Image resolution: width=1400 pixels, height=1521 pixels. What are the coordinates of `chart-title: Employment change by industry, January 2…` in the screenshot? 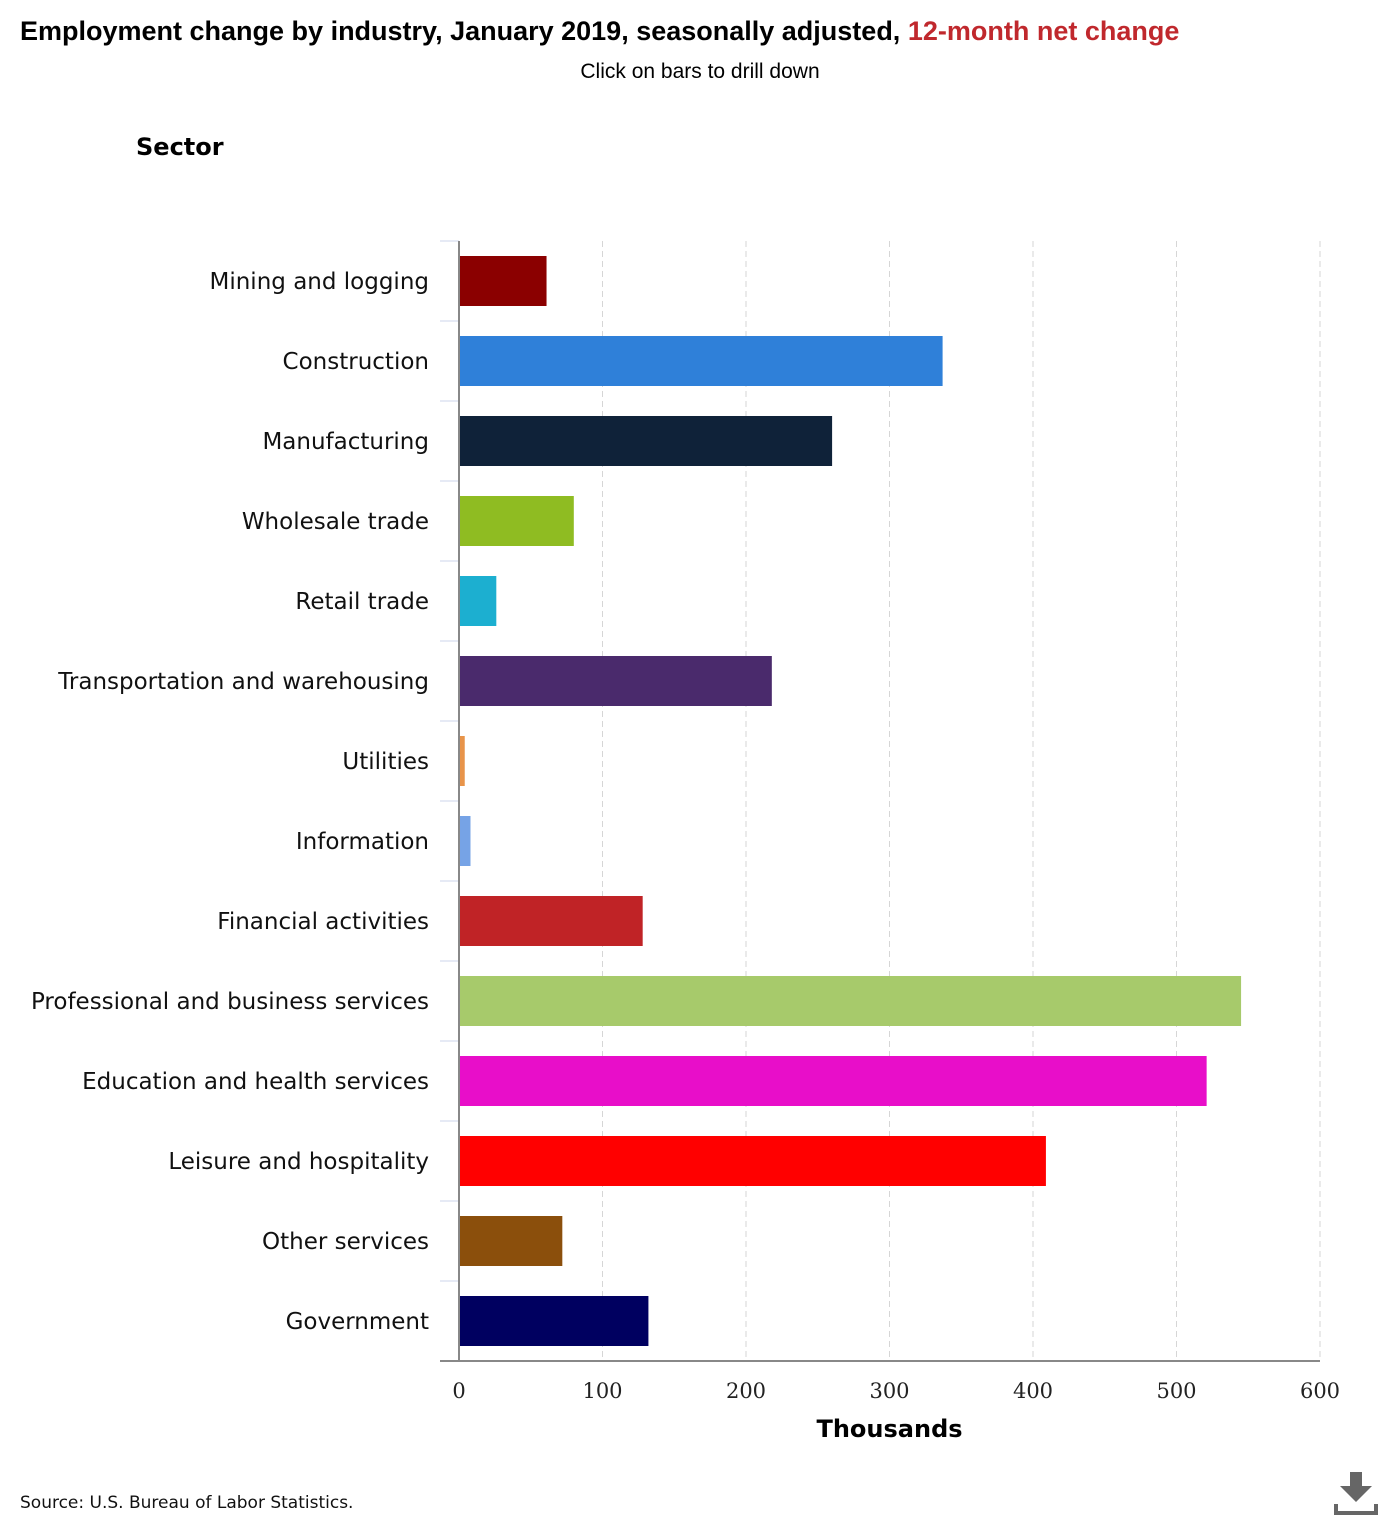 It's located at (599, 31).